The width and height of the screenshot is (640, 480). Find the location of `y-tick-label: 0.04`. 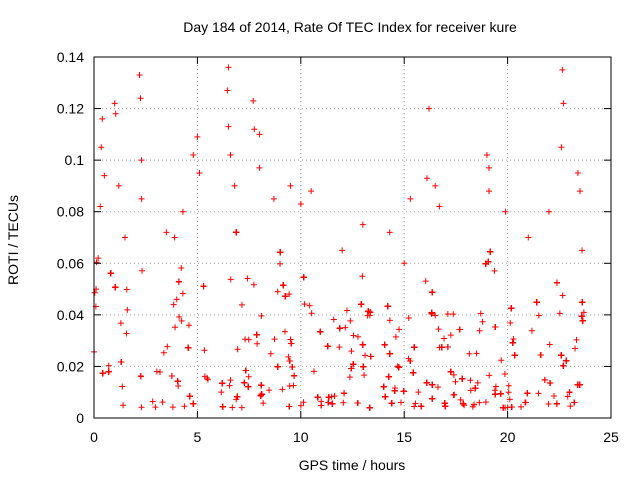

y-tick-label: 0.04 is located at coordinates (70, 315).